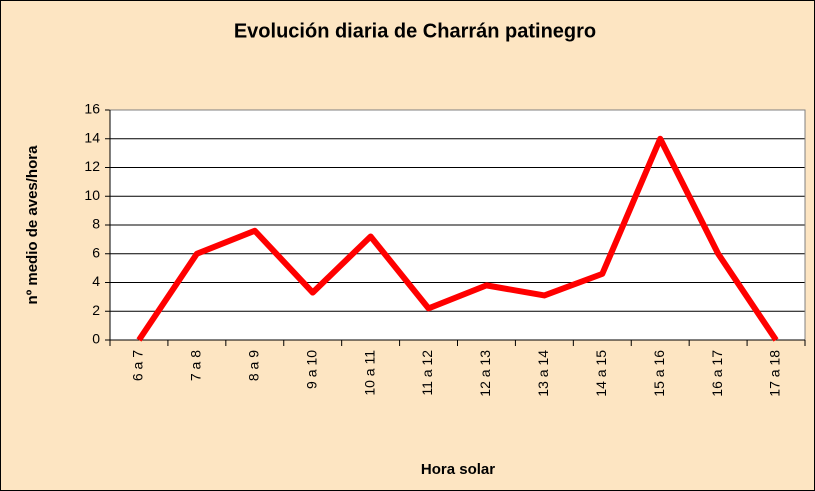 The width and height of the screenshot is (815, 491). Describe the element at coordinates (458, 469) in the screenshot. I see `x-axis-title: Hora solar` at that location.